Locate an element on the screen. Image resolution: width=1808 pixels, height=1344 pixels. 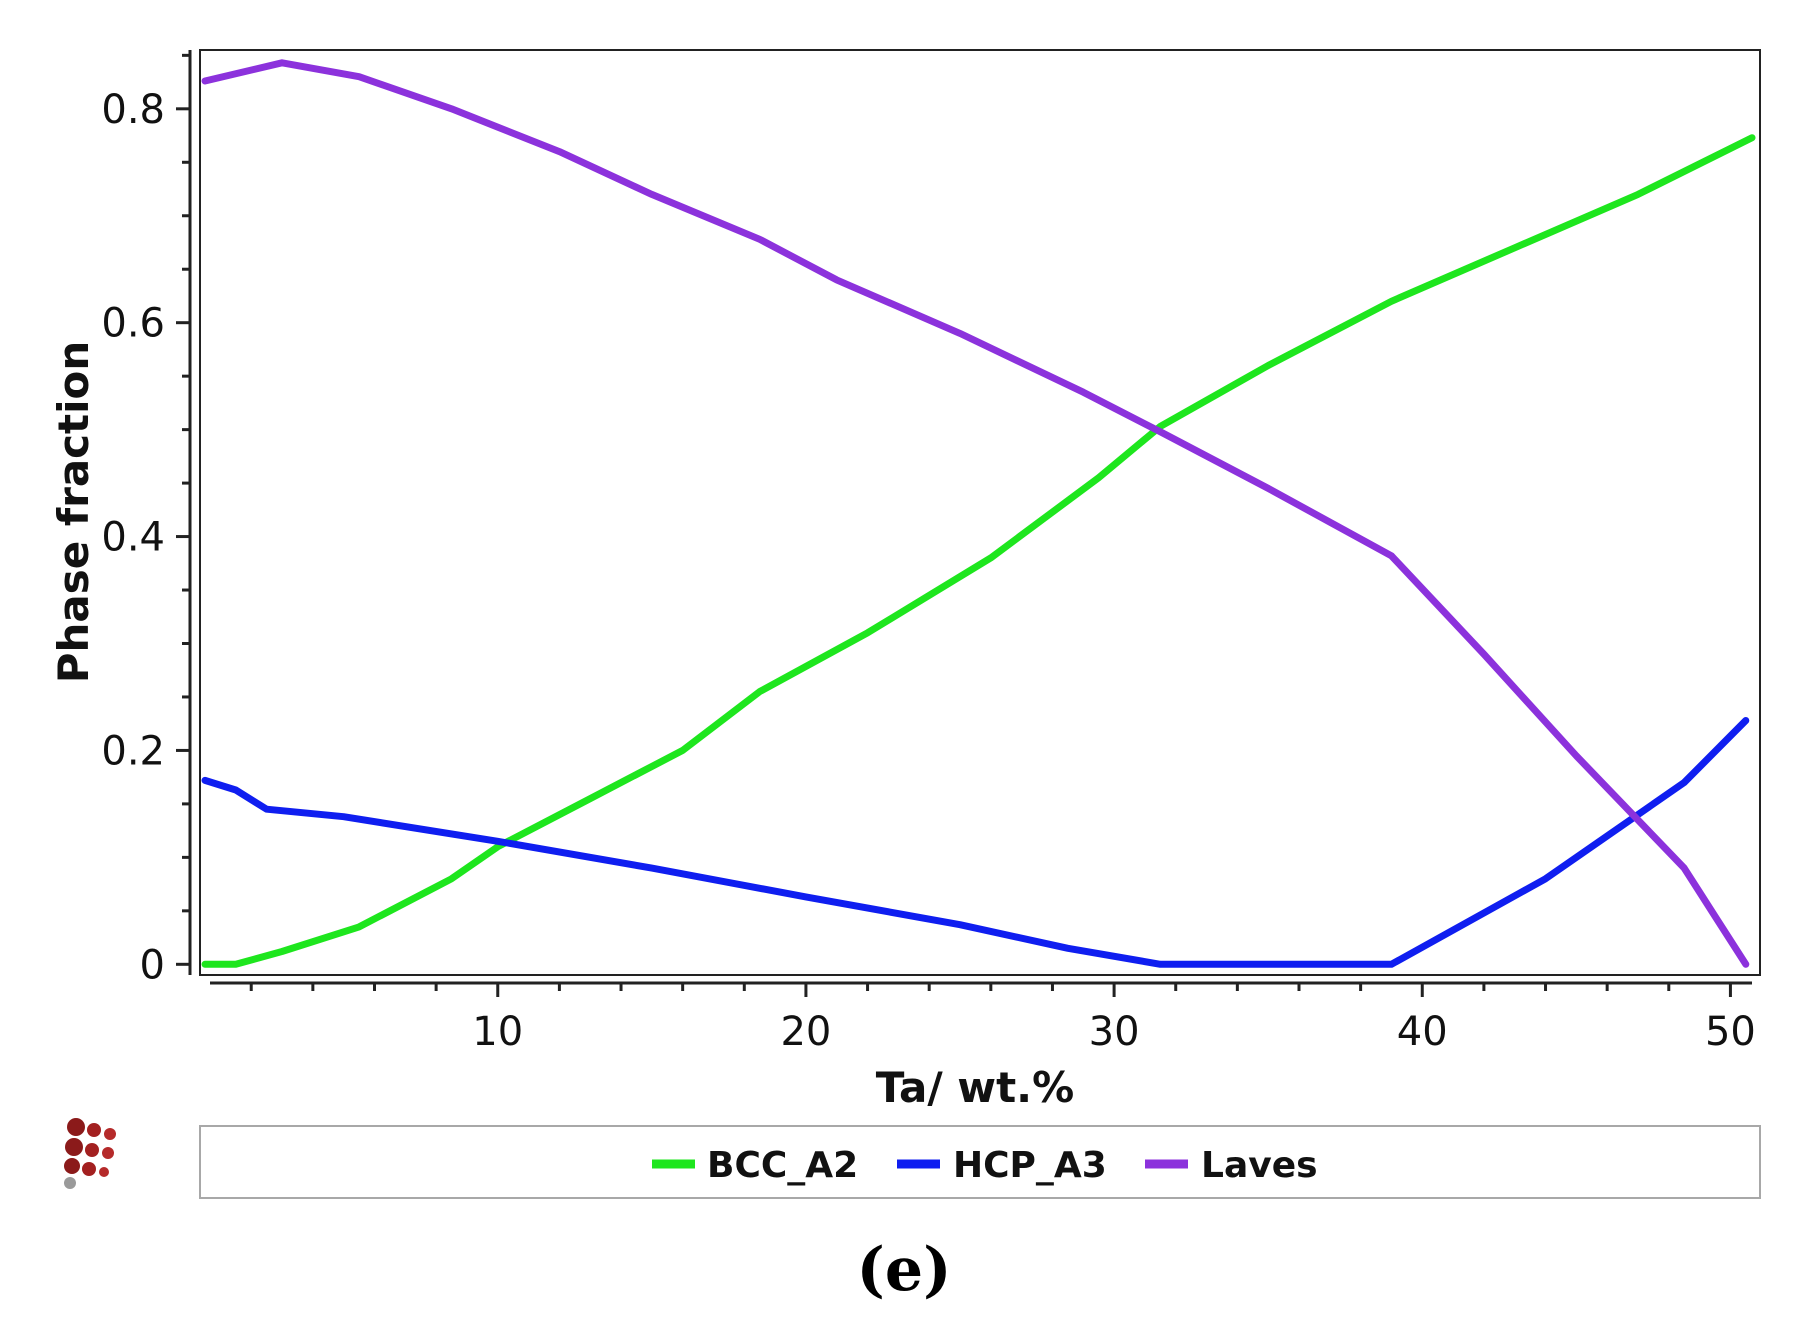
x-axis-title: Ta/ wt.% is located at coordinates (975, 1087).